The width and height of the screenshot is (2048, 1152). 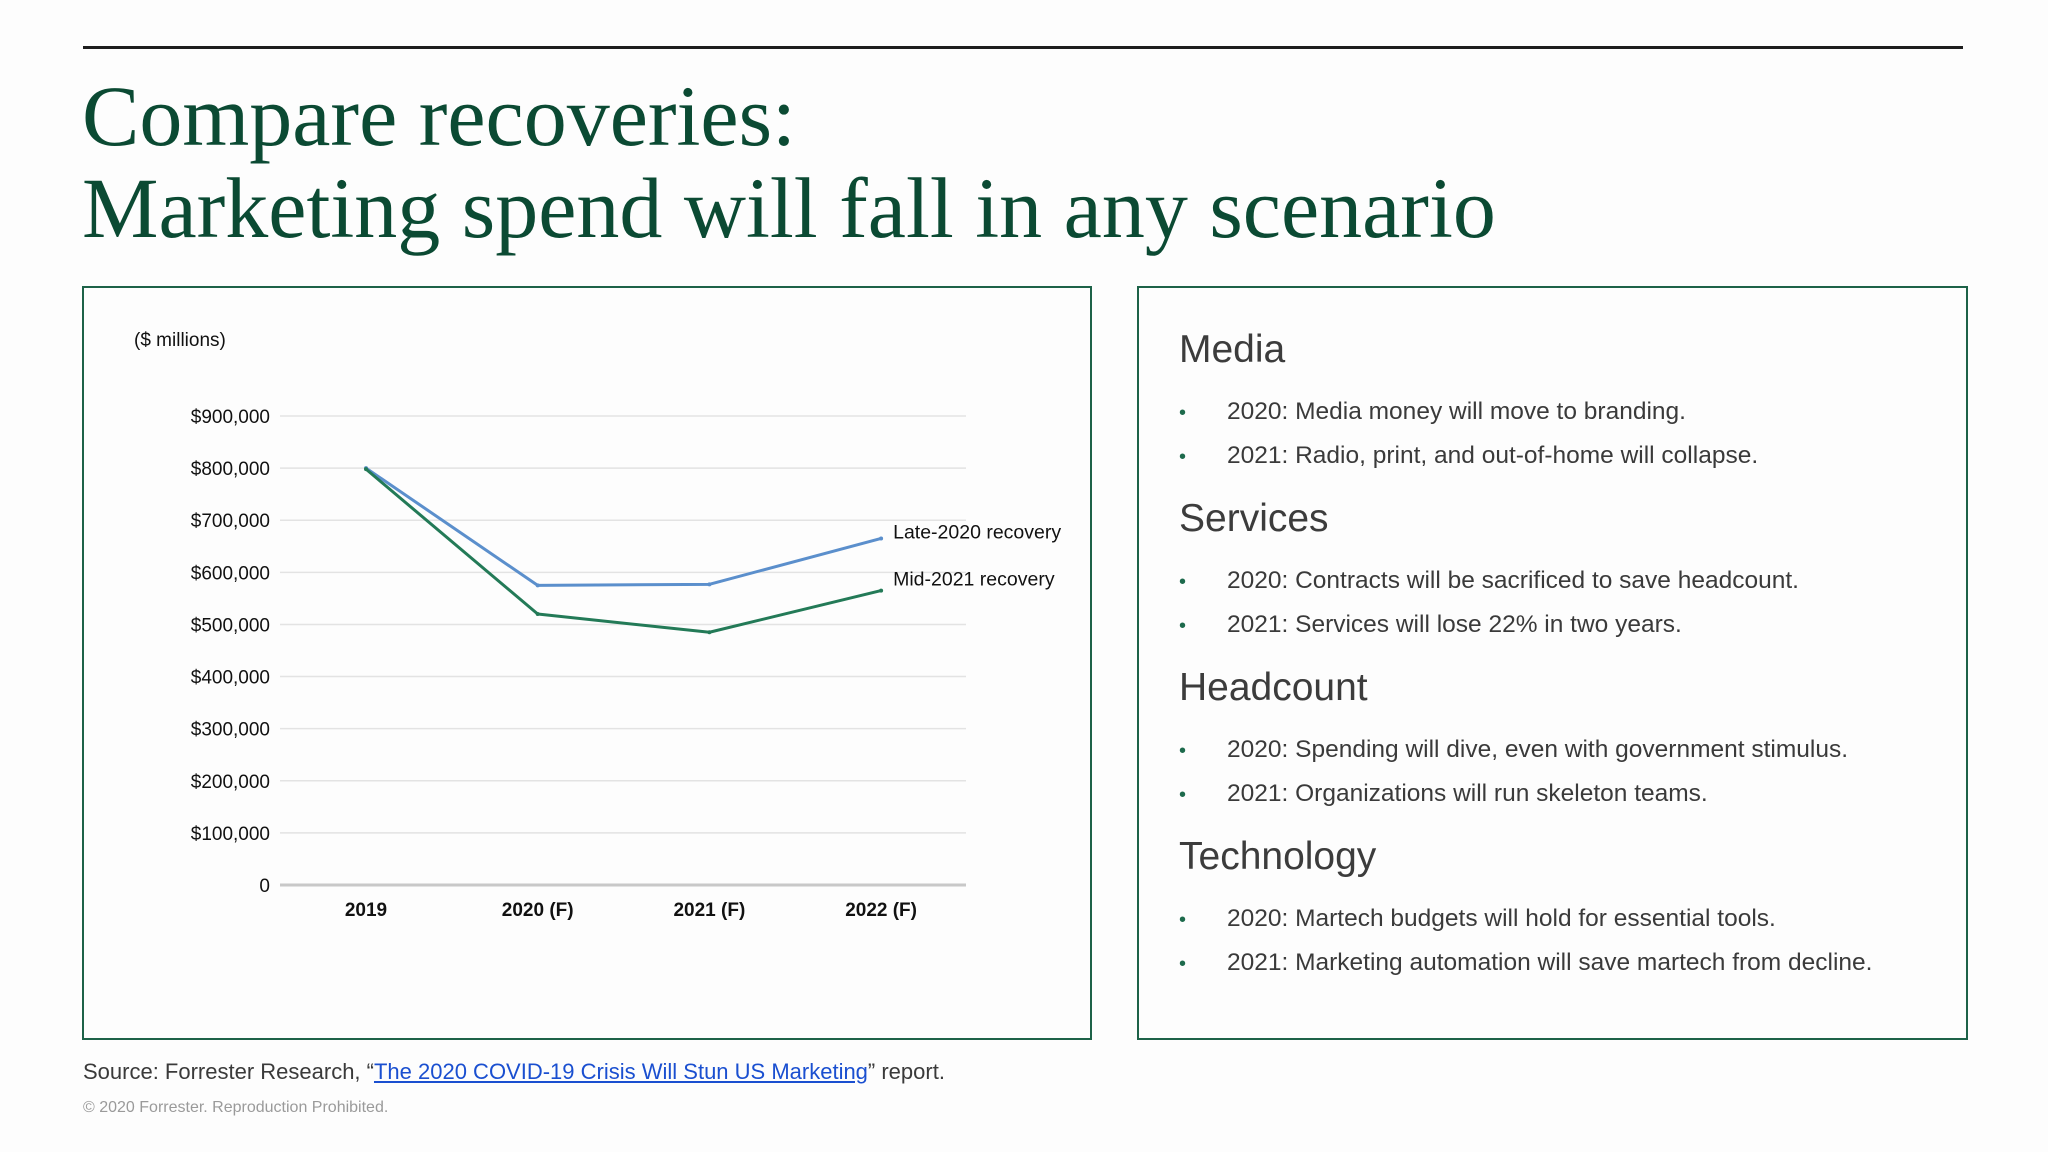 What do you see at coordinates (977, 532) in the screenshot?
I see `series-label: Late-2020 recovery` at bounding box center [977, 532].